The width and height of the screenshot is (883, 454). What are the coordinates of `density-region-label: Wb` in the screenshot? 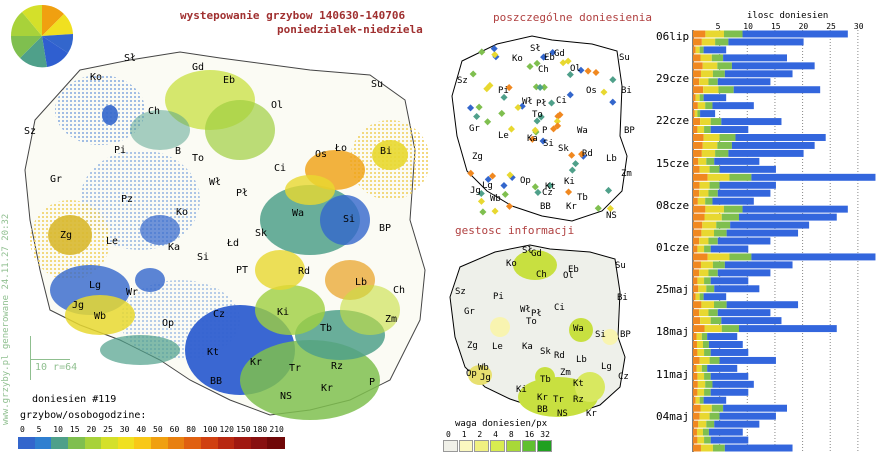 It's located at (483, 368).